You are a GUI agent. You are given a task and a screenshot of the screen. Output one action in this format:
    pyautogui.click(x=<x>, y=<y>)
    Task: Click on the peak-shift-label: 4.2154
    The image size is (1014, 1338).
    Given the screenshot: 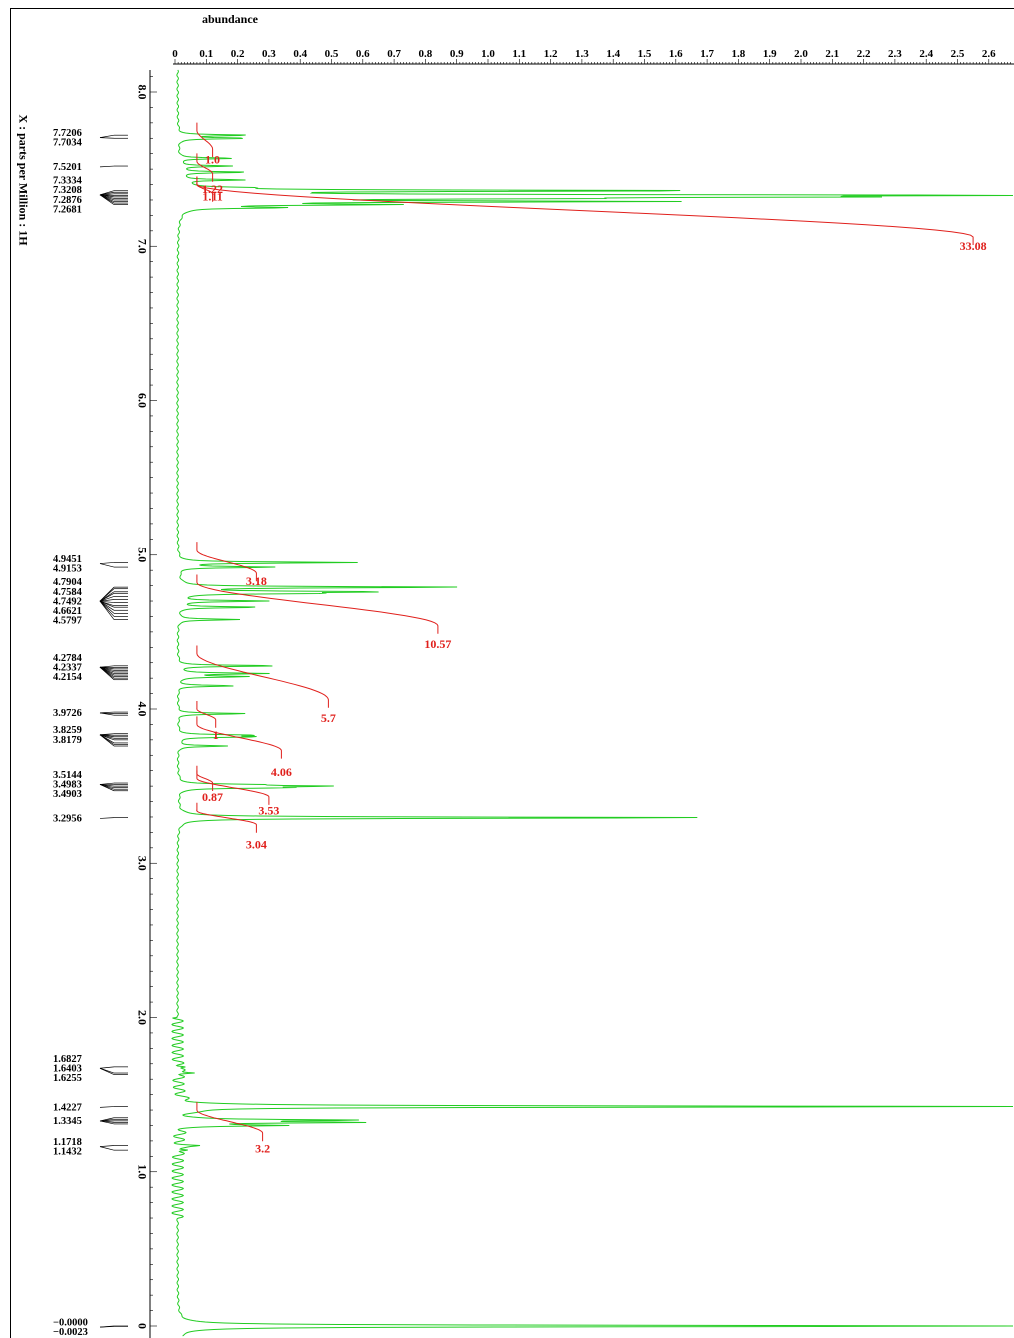 What is the action you would take?
    pyautogui.click(x=68, y=677)
    